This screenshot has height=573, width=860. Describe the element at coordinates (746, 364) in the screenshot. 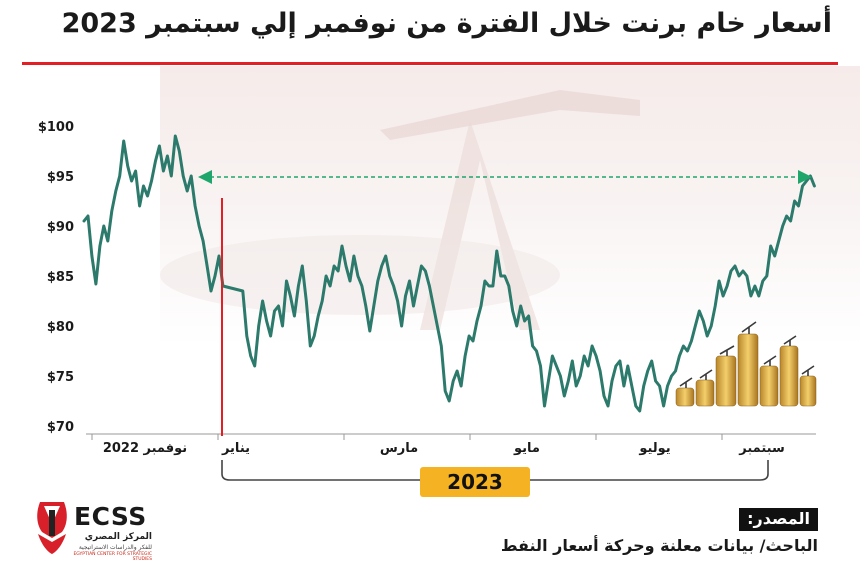

I see `coins-oil-pumps-illustration` at that location.